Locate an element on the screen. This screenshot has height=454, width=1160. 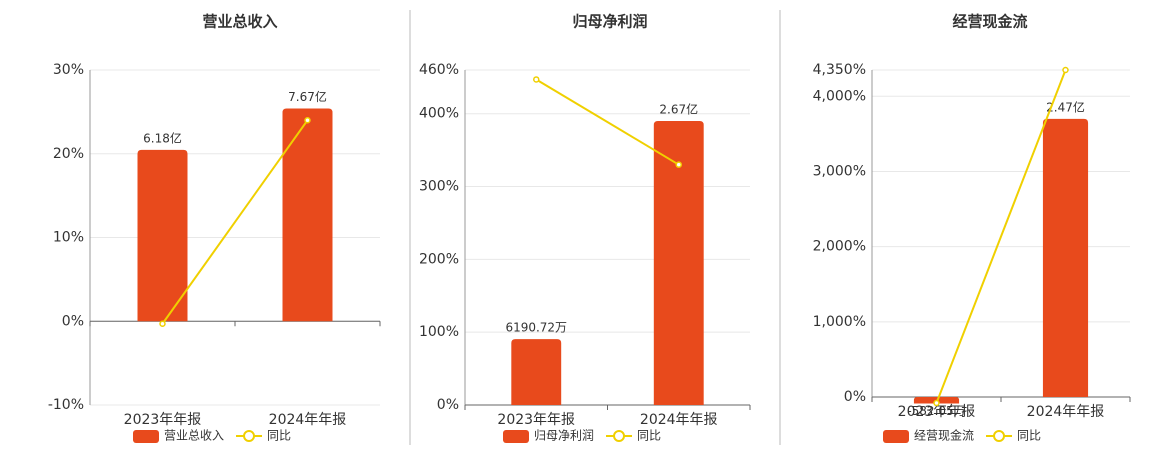
value-label: 6.18亿 is located at coordinates (162, 137).